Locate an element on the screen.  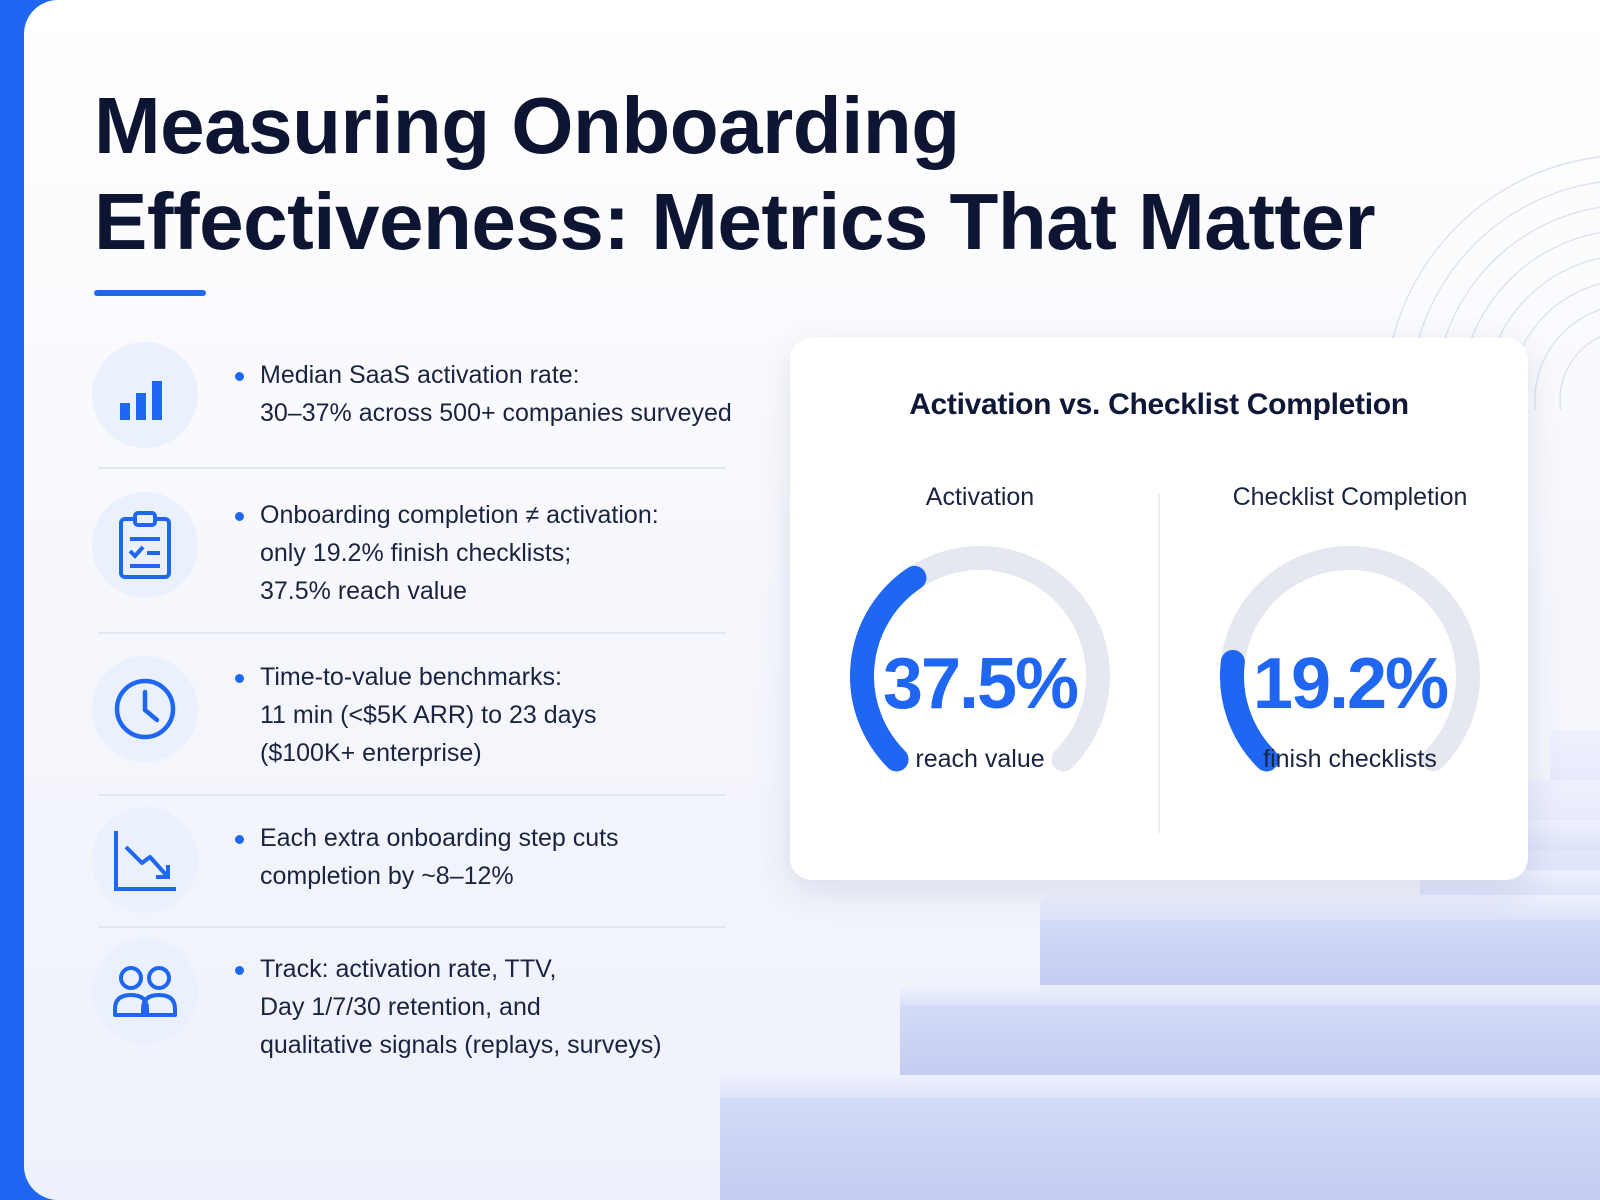
title-underline is located at coordinates (150, 293).